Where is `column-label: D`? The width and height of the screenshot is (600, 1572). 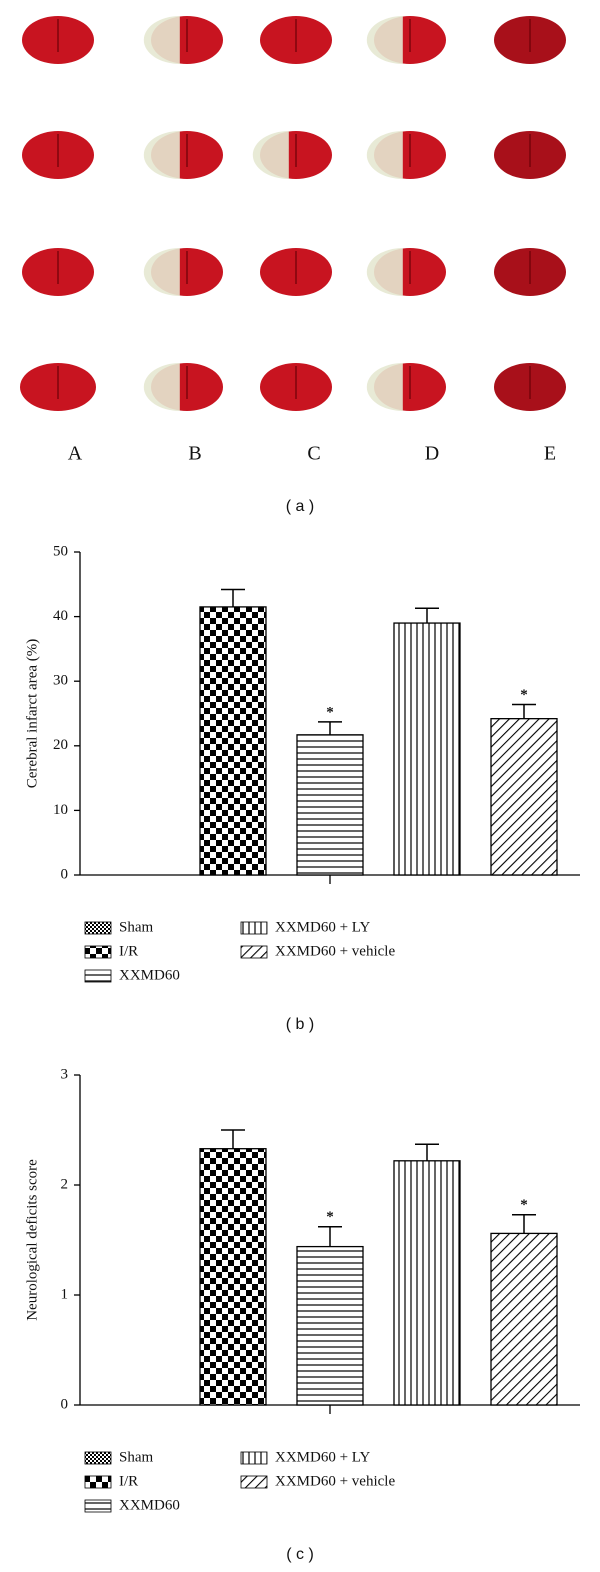
column-label: D is located at coordinates (432, 454).